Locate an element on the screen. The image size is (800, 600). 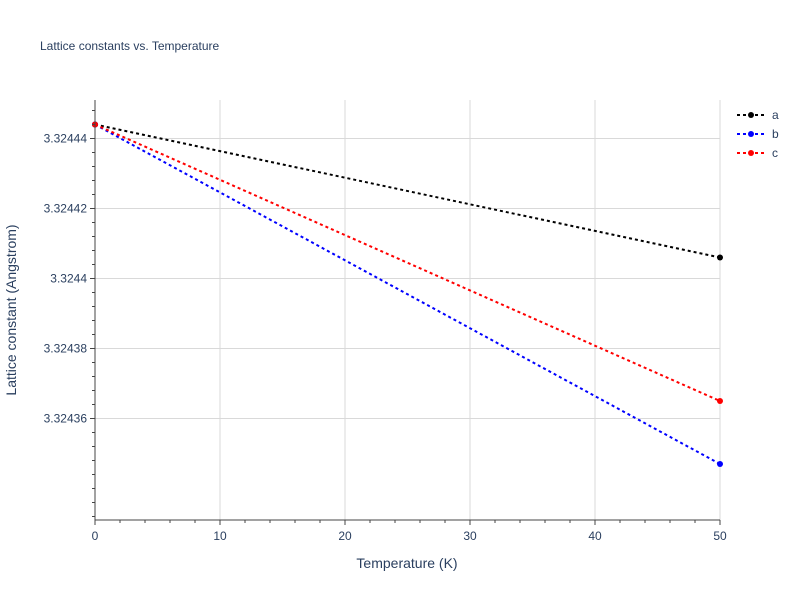
x-tick-label: 0 is located at coordinates (95, 536).